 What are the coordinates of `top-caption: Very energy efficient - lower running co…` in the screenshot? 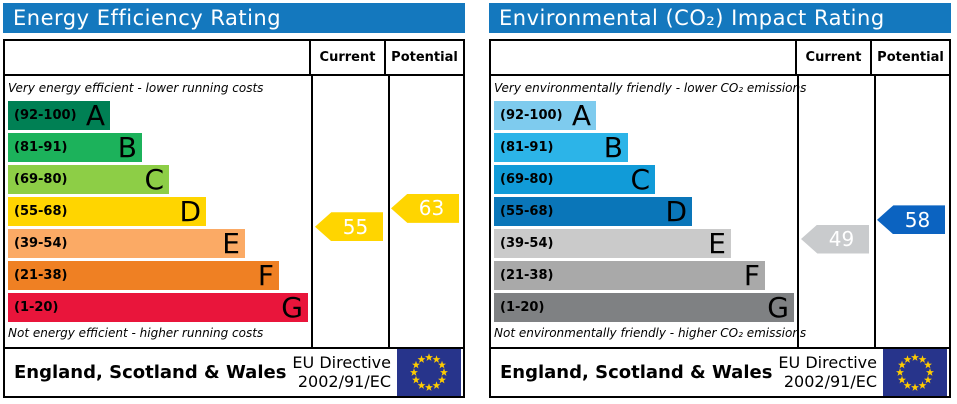 It's located at (136, 88).